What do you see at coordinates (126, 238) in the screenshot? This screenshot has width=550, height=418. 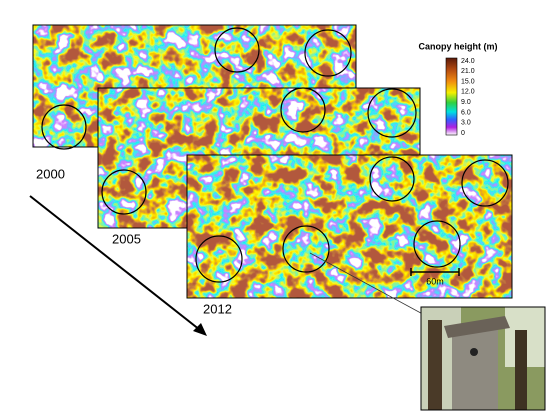 I see `year-label: 2005` at bounding box center [126, 238].